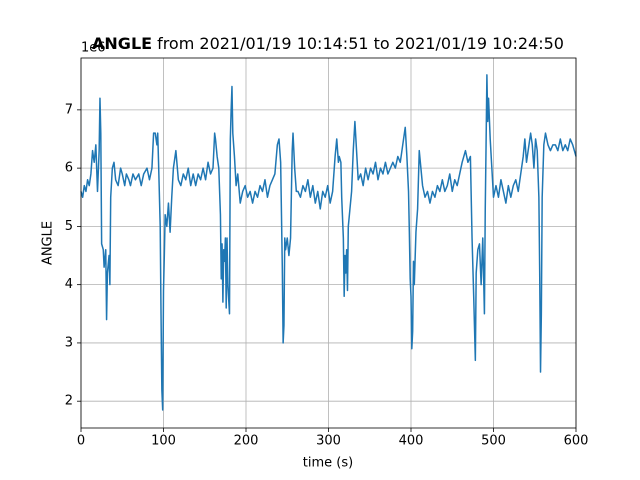 This screenshot has height=480, width=640. I want to click on x-axis-label: time (s), so click(328, 463).